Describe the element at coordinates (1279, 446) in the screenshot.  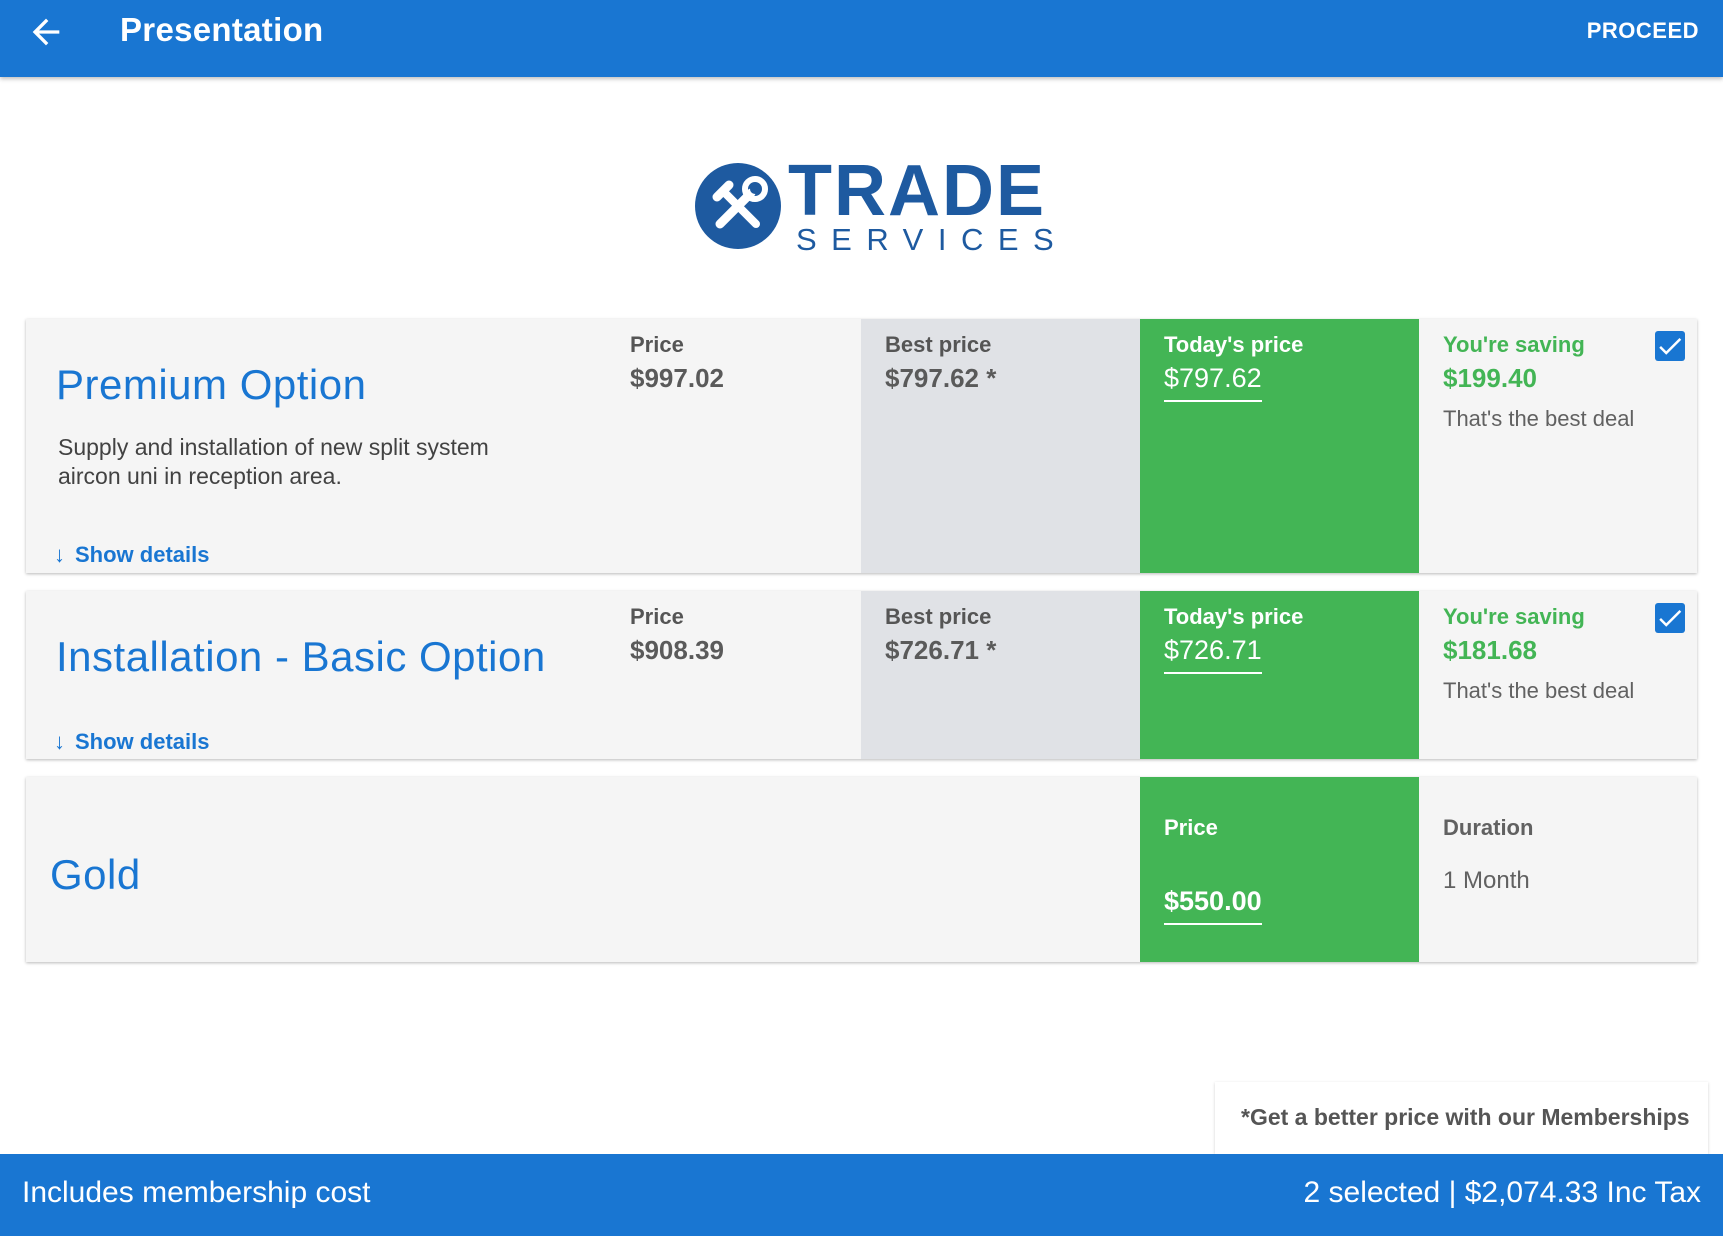
I see `todays-price-column: Today's price $797.62` at that location.